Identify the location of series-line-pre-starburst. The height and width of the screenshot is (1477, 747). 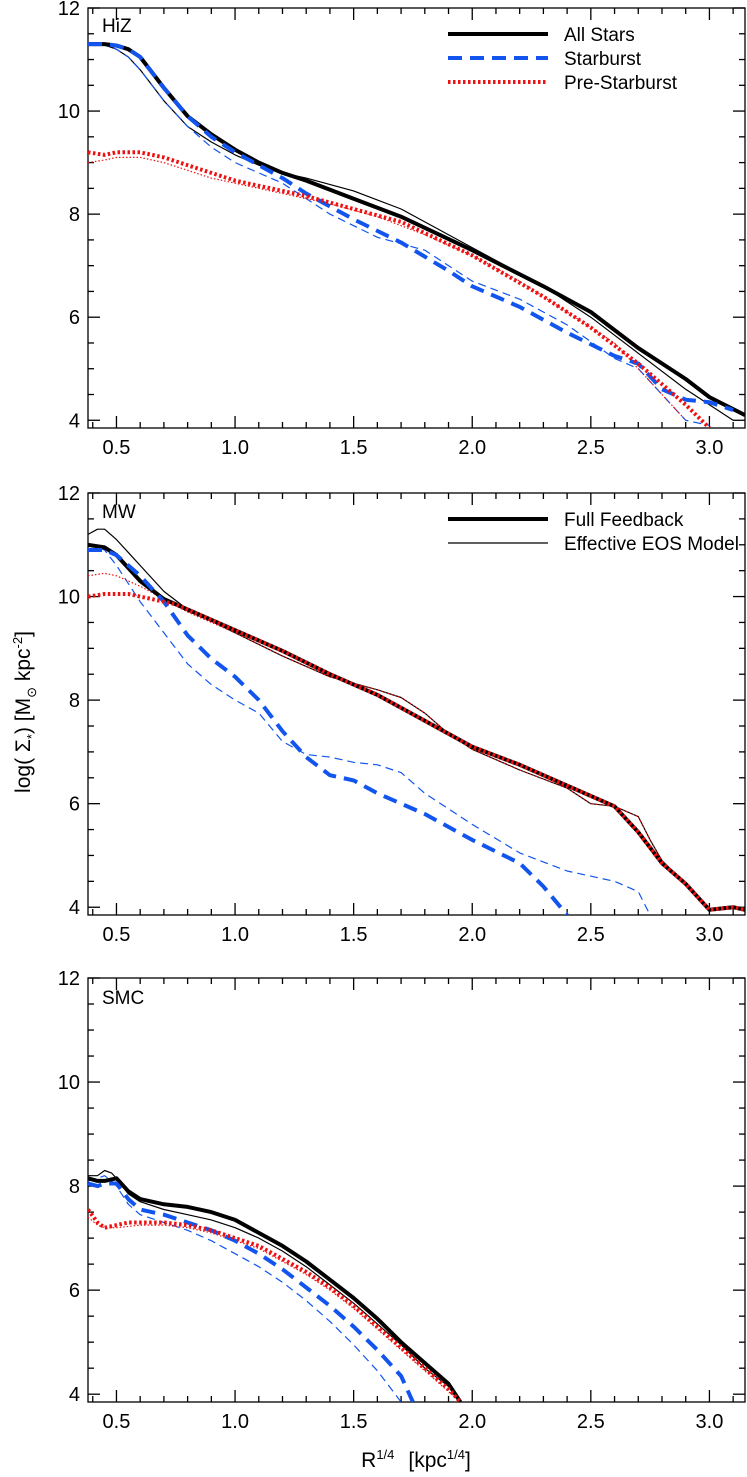
(275, 1305).